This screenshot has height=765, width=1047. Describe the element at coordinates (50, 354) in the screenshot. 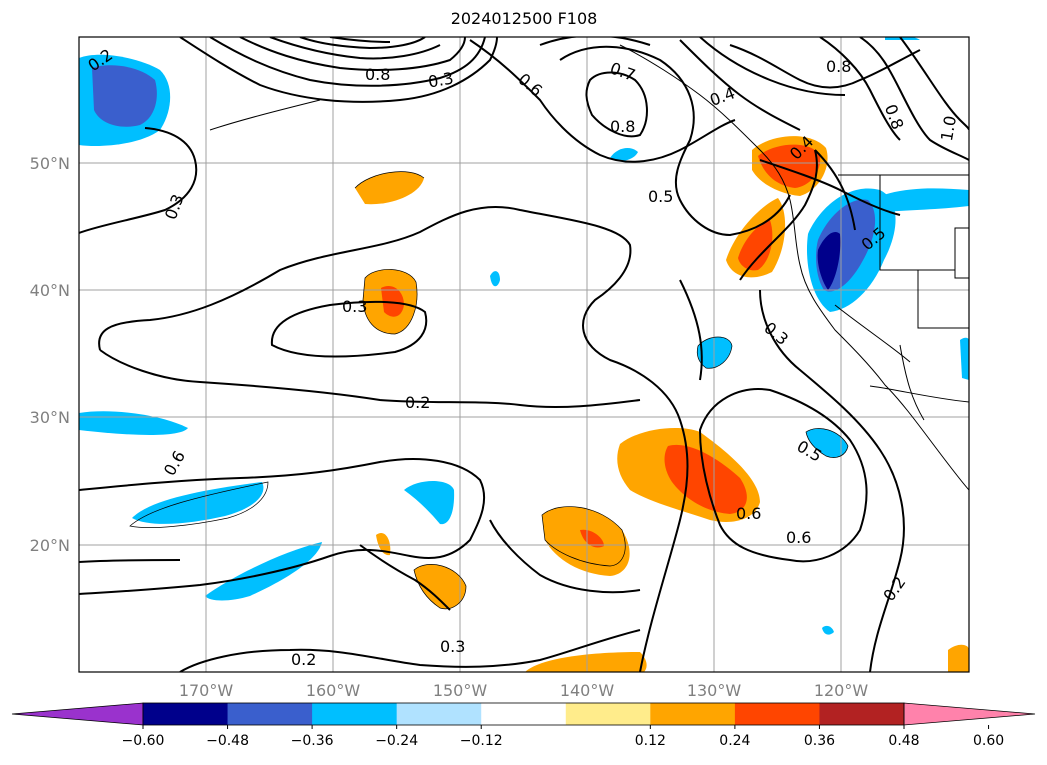

I see `latitude-labels: 50°N 40°N 30°N 20°N` at that location.